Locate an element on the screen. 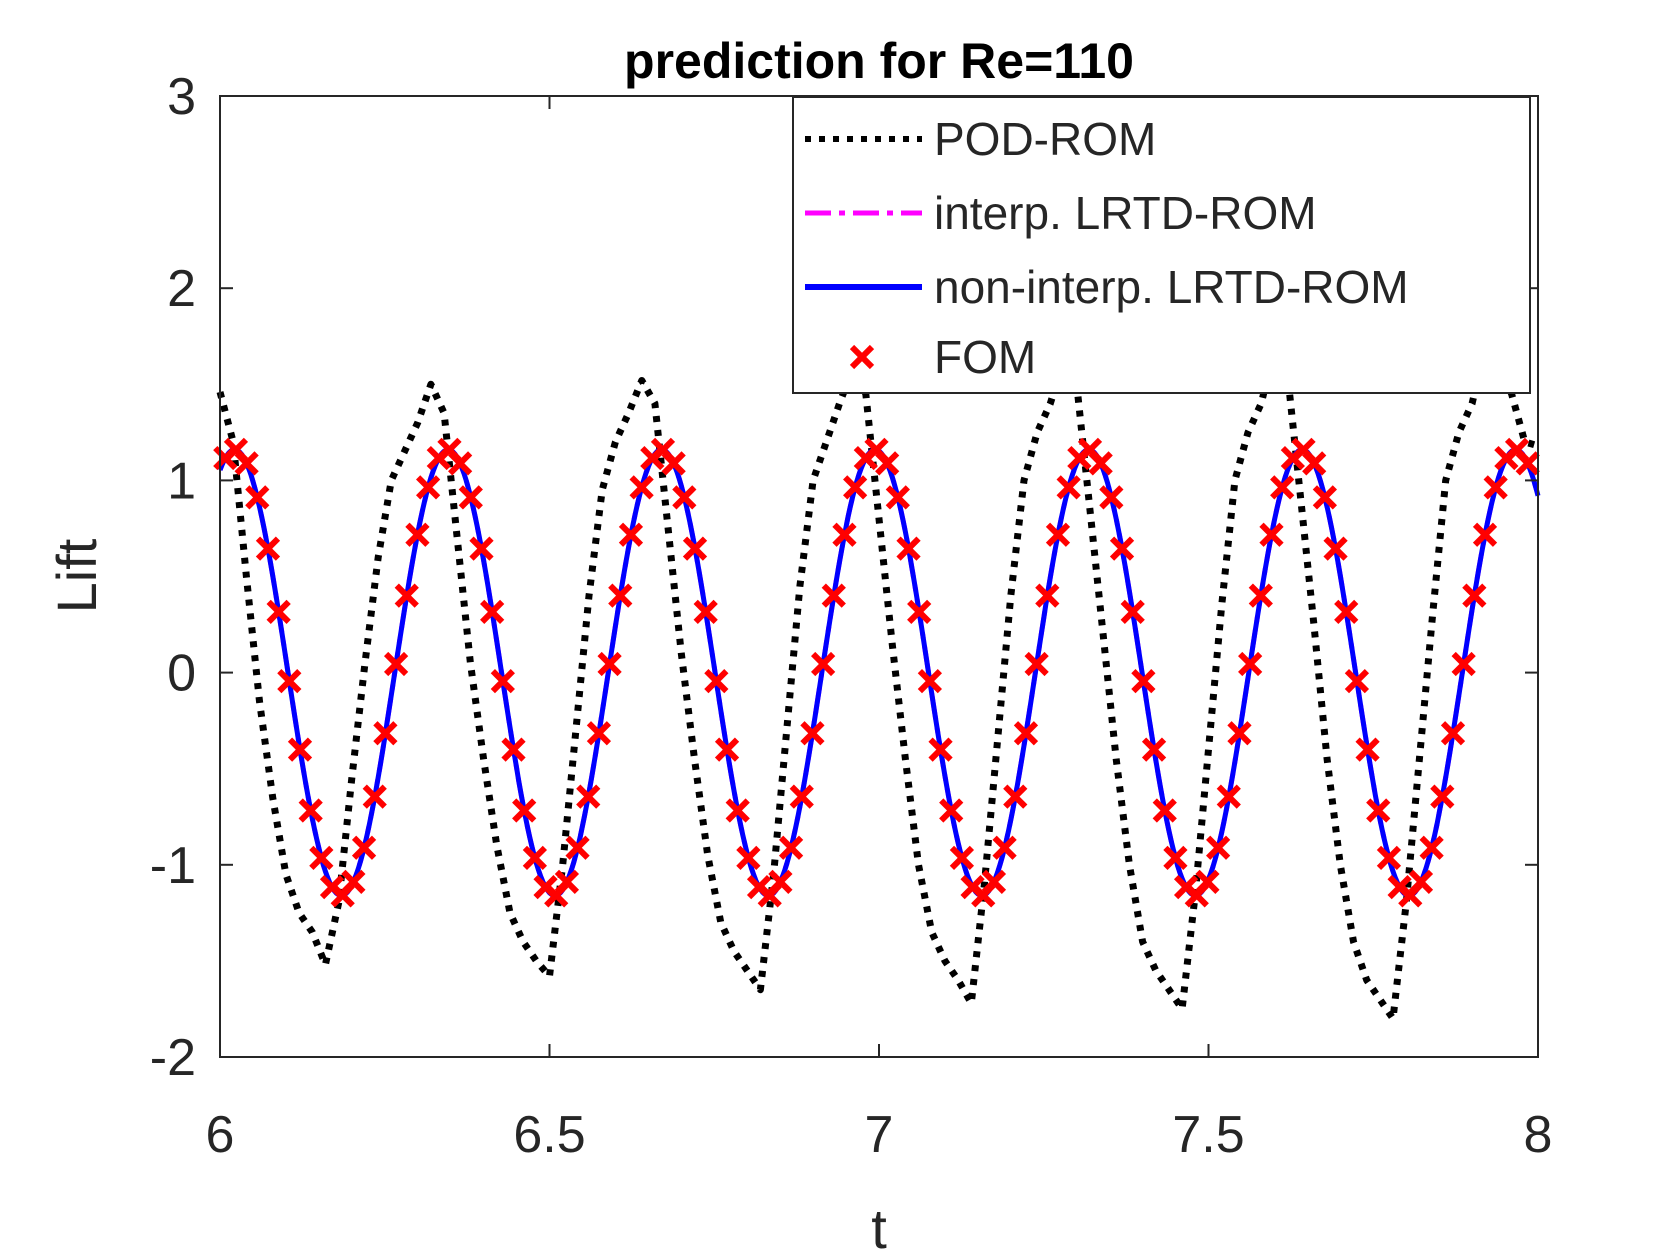 Image resolution: width=1680 pixels, height=1260 pixels. y-tick-label: 1 is located at coordinates (181, 481).